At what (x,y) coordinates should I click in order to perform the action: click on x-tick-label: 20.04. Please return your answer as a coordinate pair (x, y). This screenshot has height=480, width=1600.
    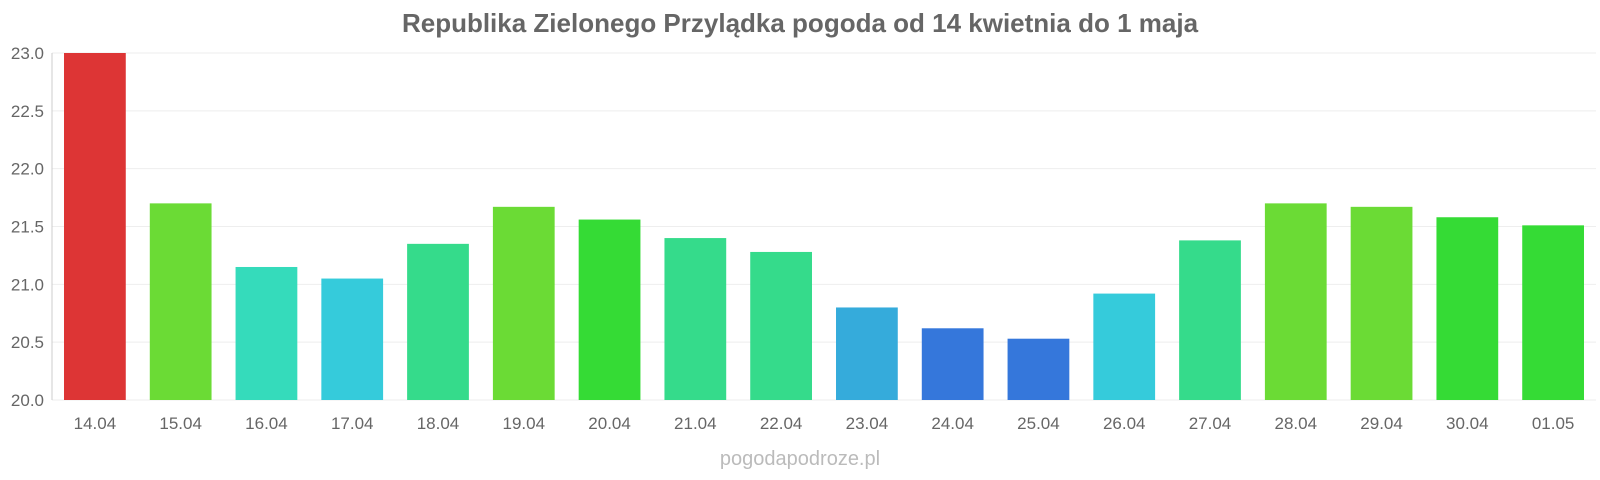
    Looking at the image, I should click on (609, 423).